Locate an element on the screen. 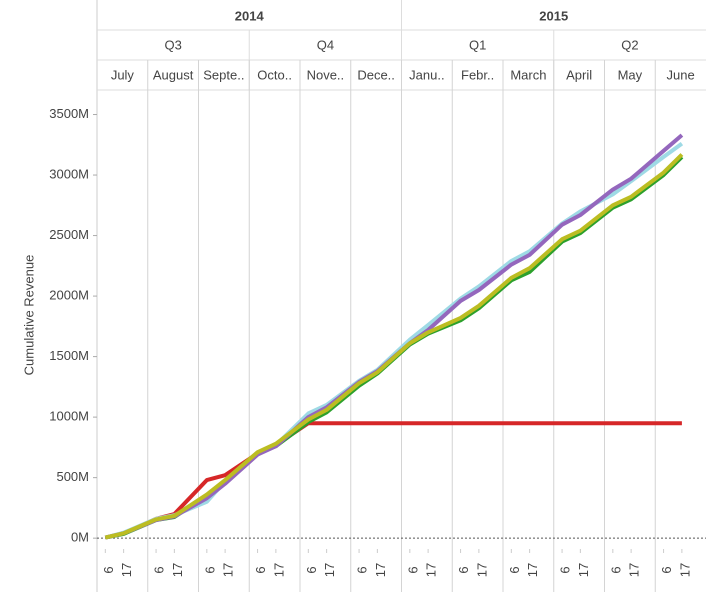 The width and height of the screenshot is (712, 592). year-label: 2014 is located at coordinates (250, 15).